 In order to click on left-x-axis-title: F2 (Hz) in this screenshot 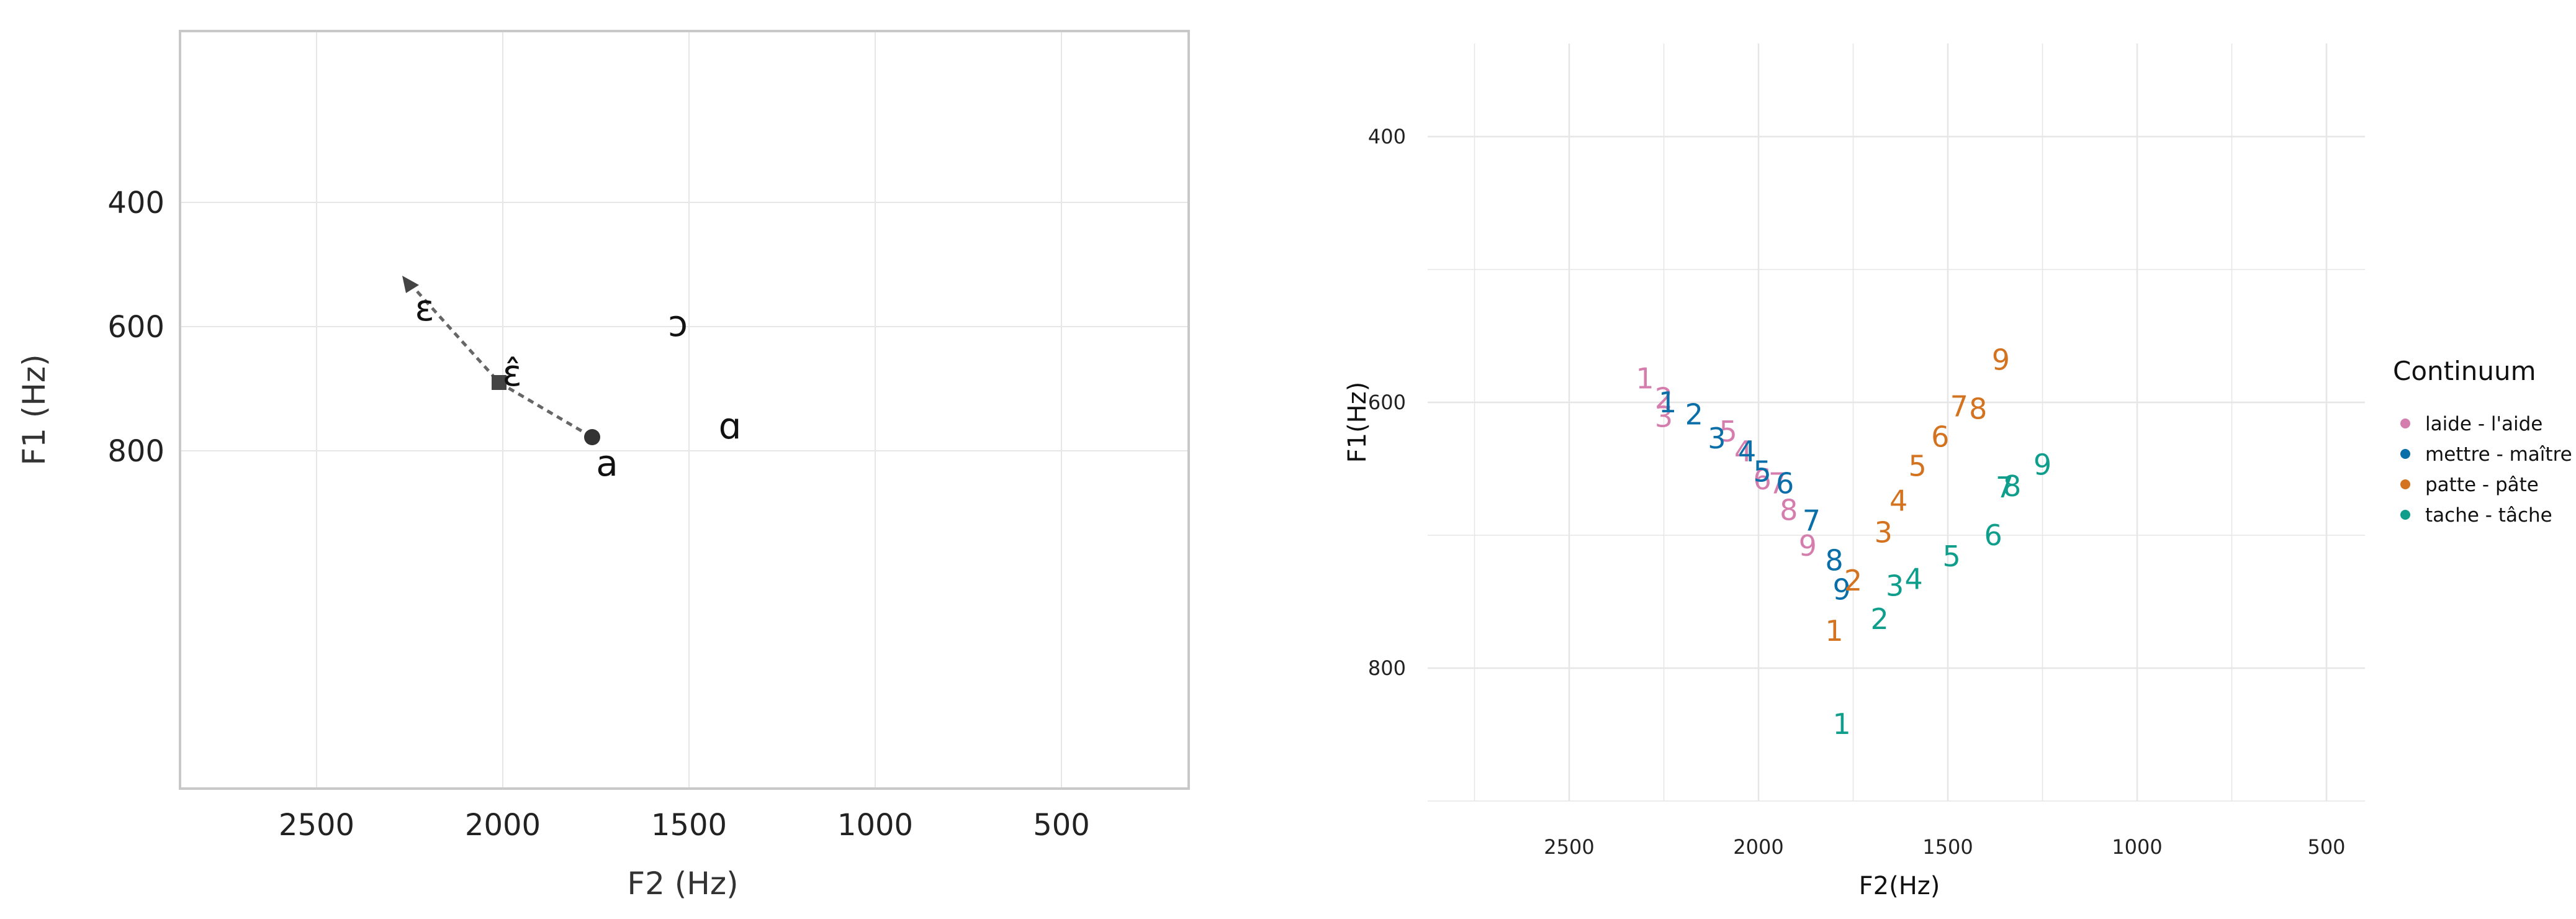, I will do `click(682, 884)`.